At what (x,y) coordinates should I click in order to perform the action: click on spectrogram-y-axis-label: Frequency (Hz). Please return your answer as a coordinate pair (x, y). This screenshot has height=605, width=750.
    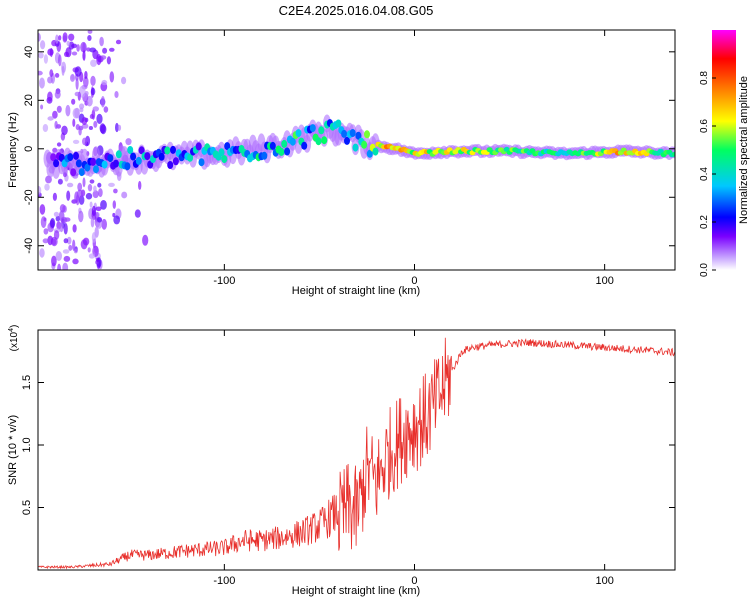
    Looking at the image, I should click on (13, 150).